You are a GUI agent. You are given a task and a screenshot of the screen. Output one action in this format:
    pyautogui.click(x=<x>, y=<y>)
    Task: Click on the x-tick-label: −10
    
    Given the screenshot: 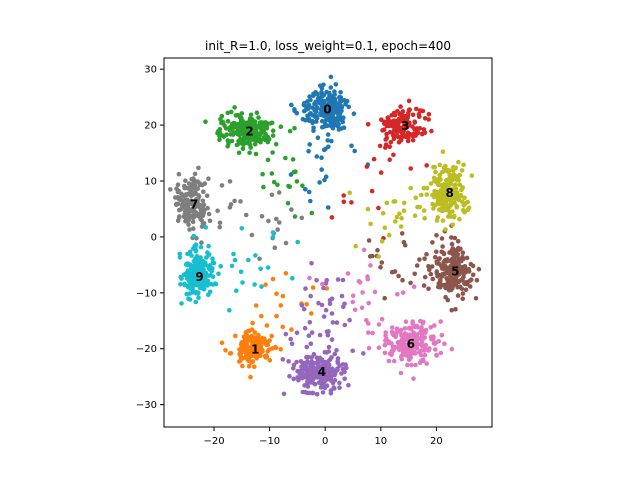 What is the action you would take?
    pyautogui.click(x=269, y=441)
    